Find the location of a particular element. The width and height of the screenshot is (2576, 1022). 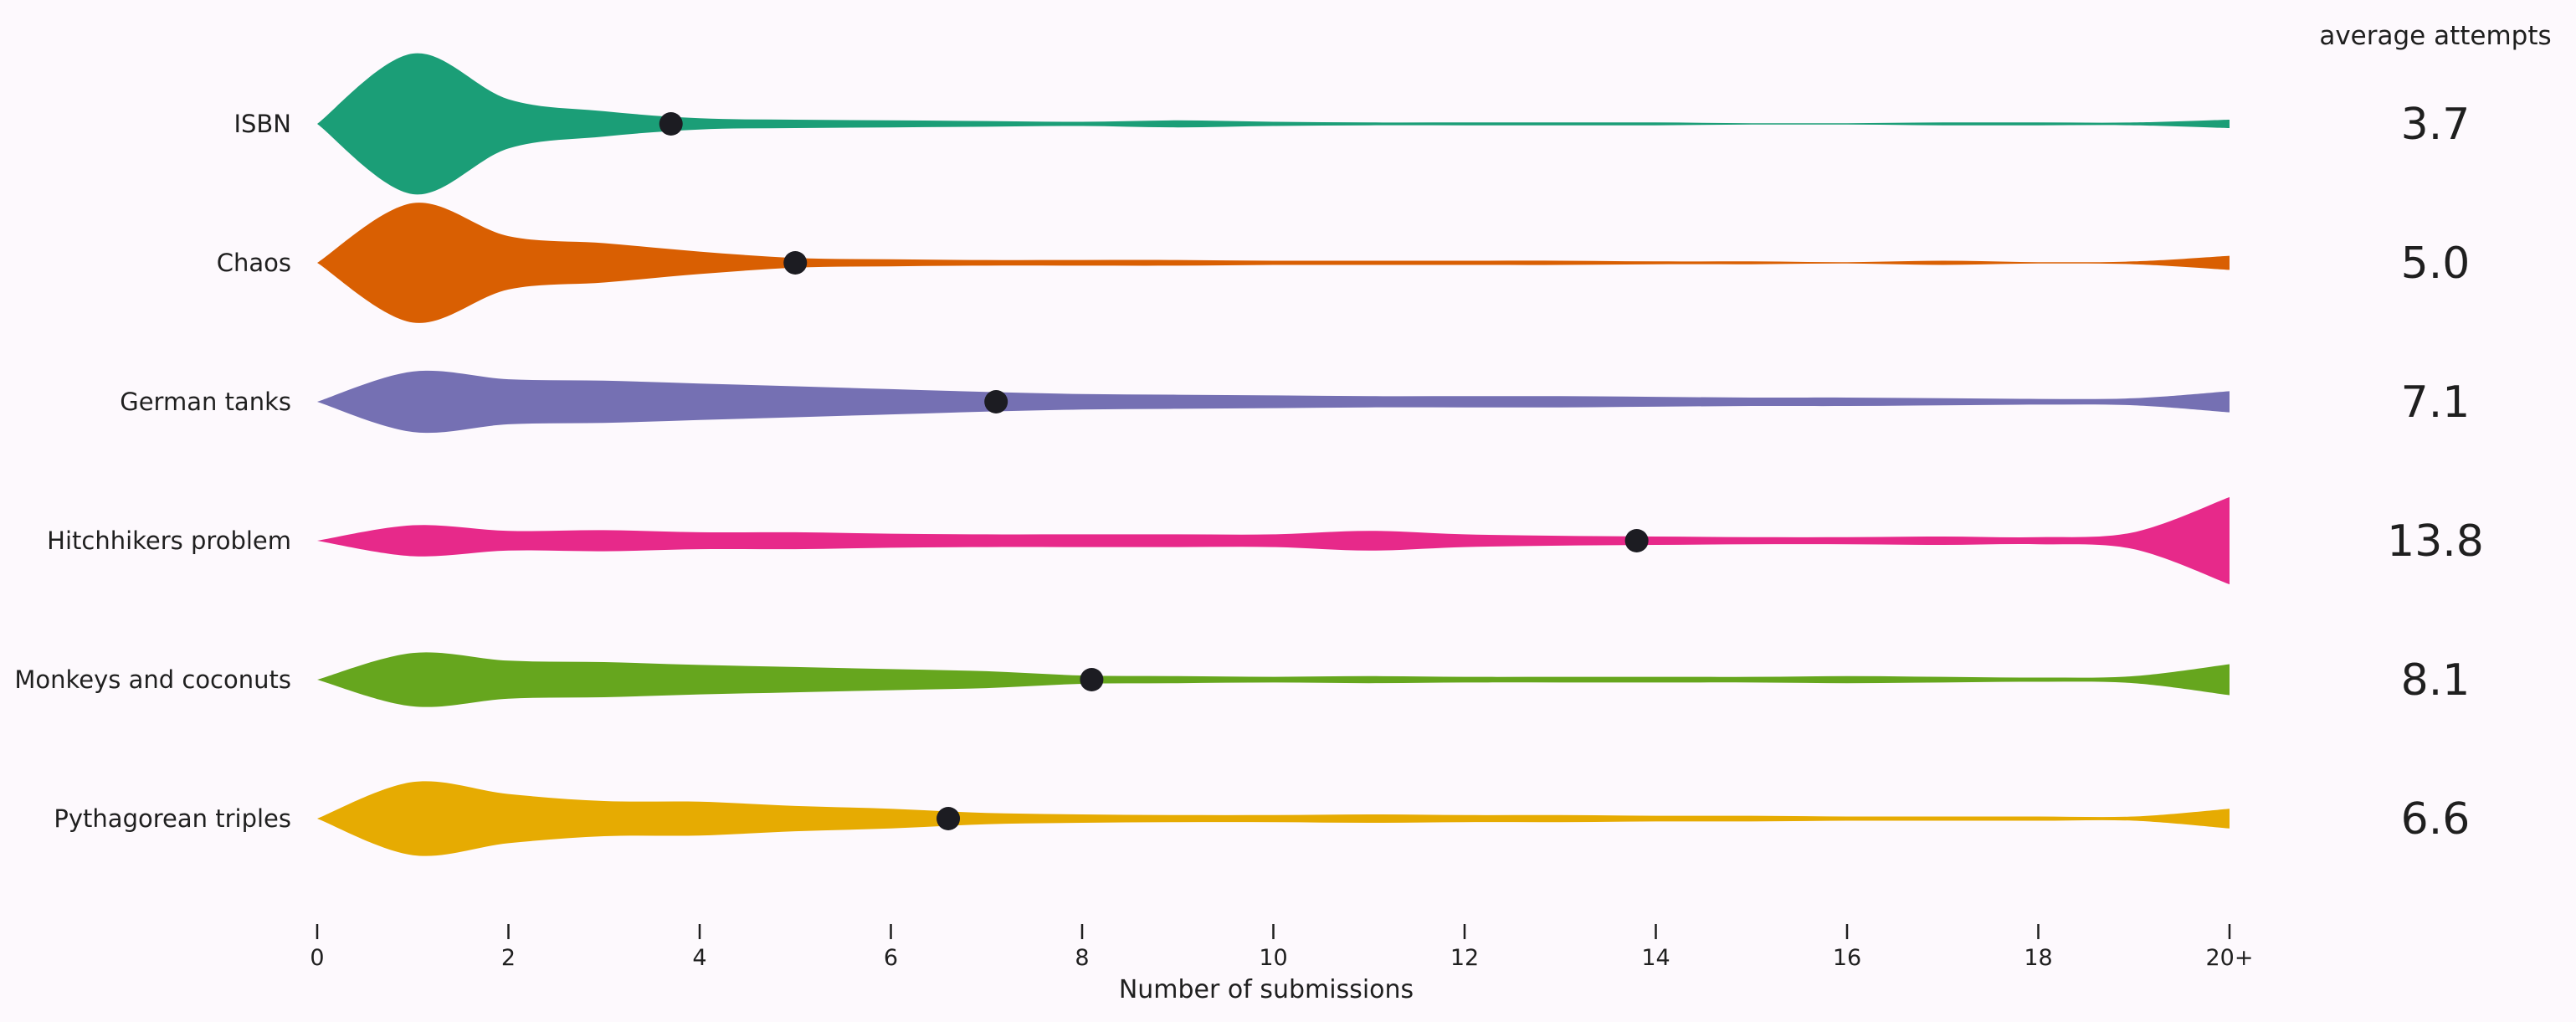

violin-pythagorean-triples is located at coordinates (1273, 818).